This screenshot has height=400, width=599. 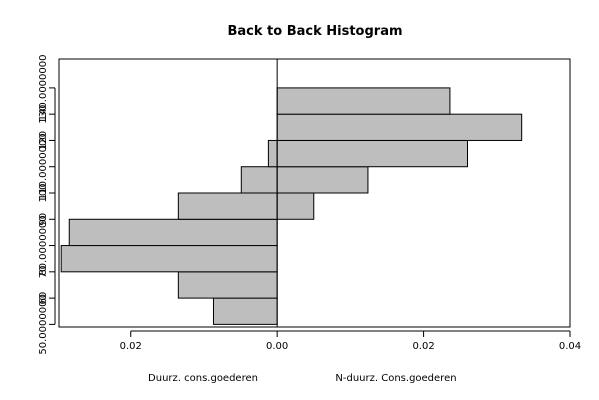 I want to click on y-tick-label-3: 80.0000000, so click(x=43, y=245).